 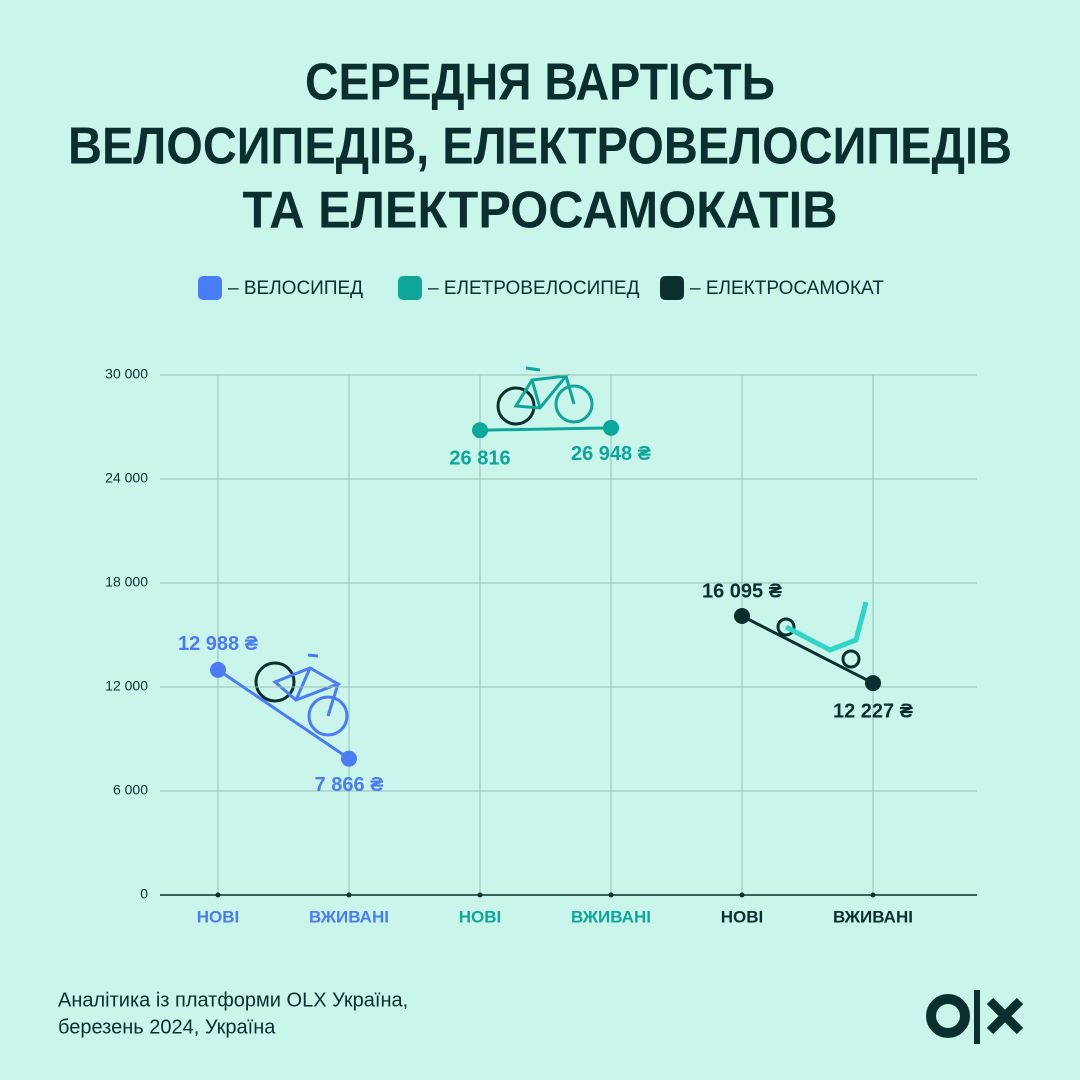 What do you see at coordinates (822, 635) in the screenshot?
I see `scooter-icon` at bounding box center [822, 635].